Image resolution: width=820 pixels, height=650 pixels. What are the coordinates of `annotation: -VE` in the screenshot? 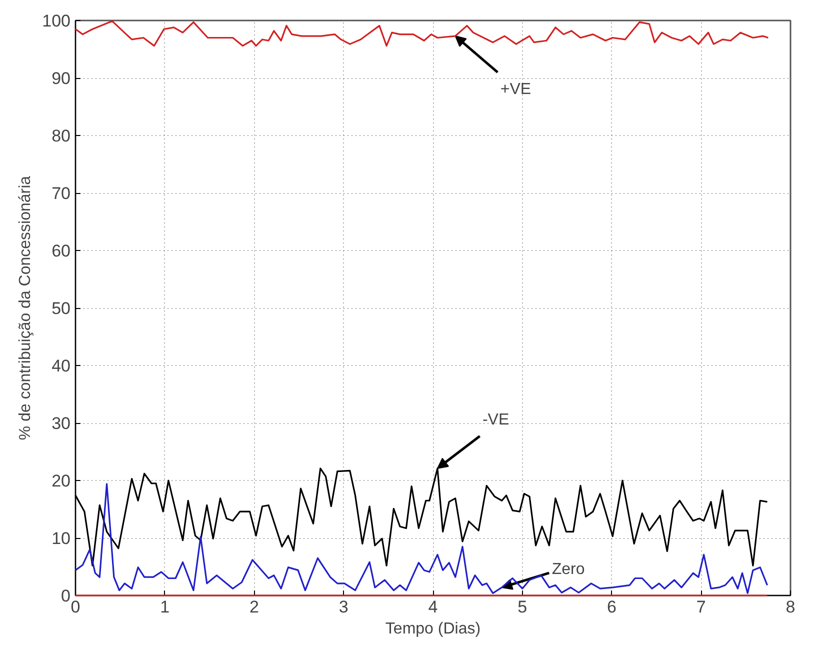 It's located at (496, 419).